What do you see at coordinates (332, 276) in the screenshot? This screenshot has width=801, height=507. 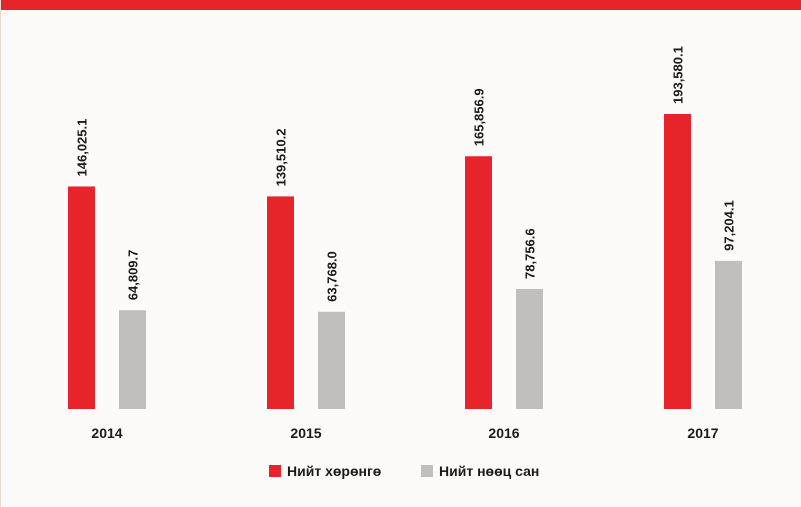 I see `data-label-2015-series-2: 63,768.0` at bounding box center [332, 276].